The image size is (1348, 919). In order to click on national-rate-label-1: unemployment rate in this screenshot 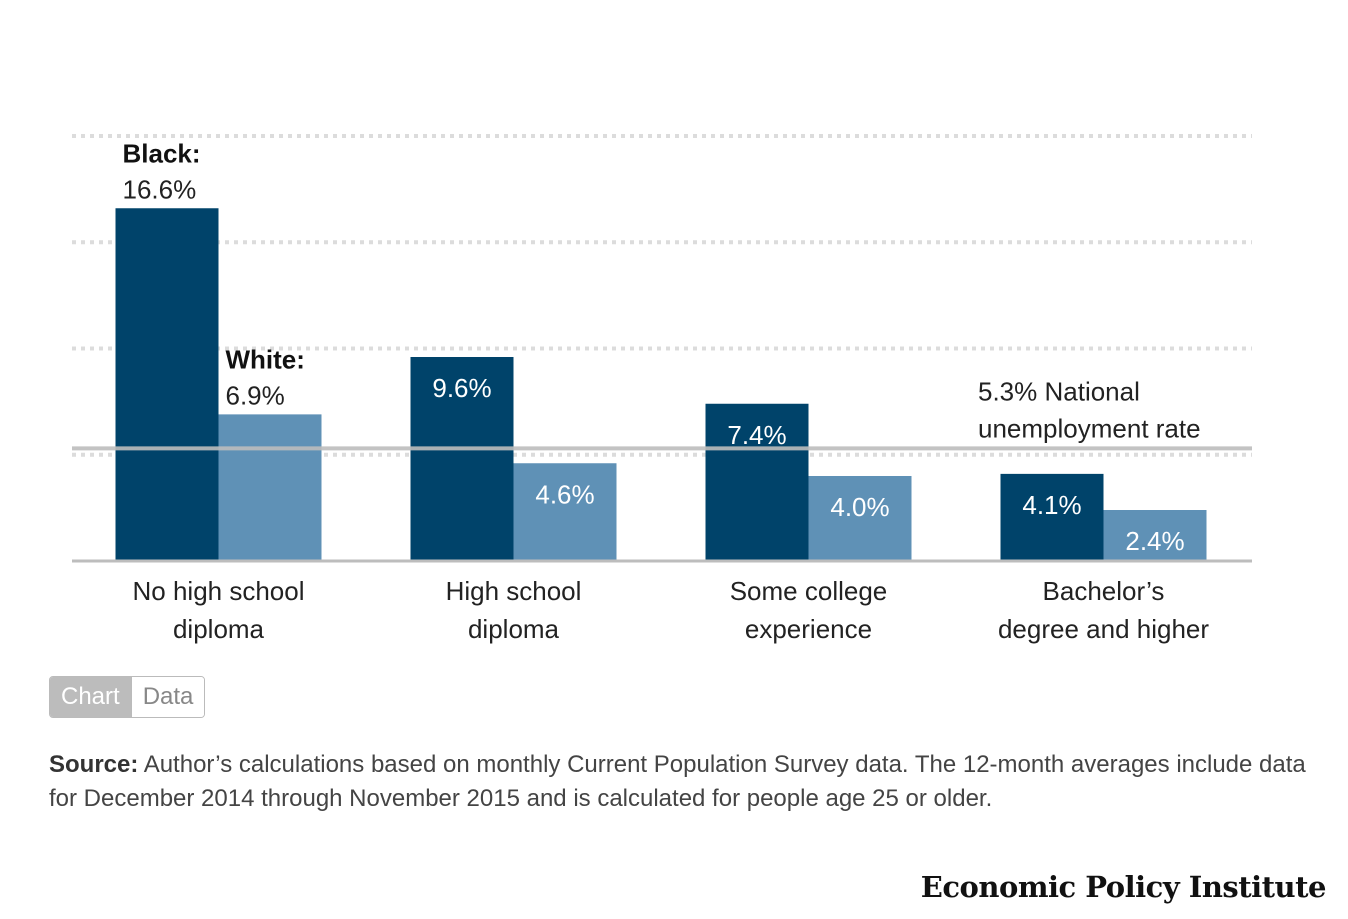, I will do `click(1089, 428)`.